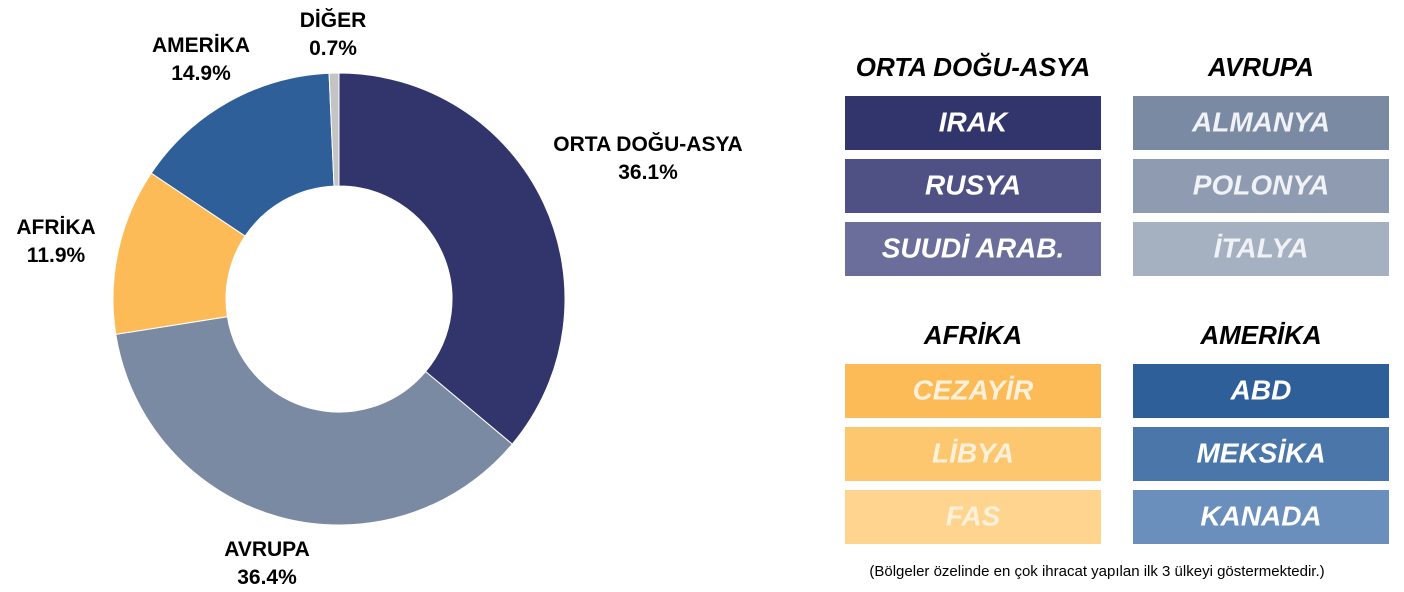 The width and height of the screenshot is (1404, 592). What do you see at coordinates (1260, 67) in the screenshot?
I see `region-title: AVRUPA` at bounding box center [1260, 67].